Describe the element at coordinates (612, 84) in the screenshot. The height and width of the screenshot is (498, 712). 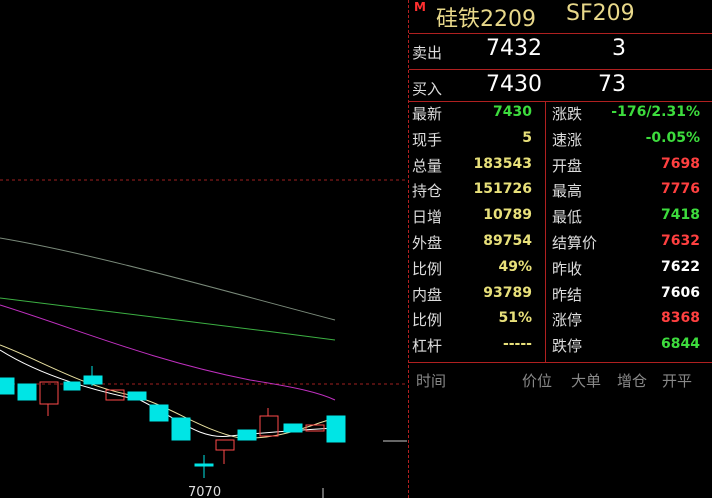
I see `buy-volume: 73` at that location.